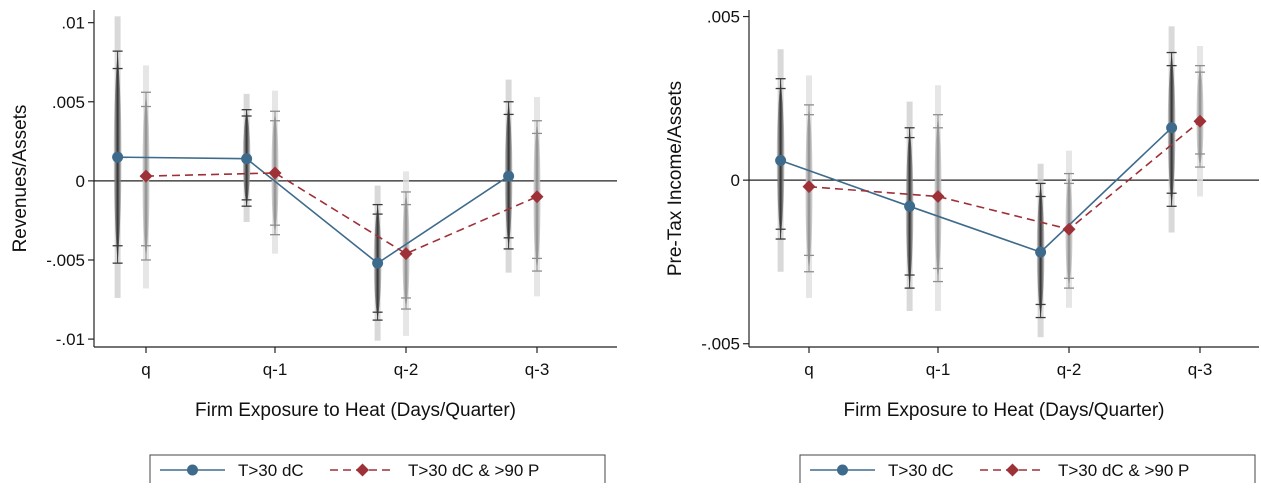  What do you see at coordinates (675, 178) in the screenshot?
I see `y-axis-title: Pre-Tax Income/Assets` at bounding box center [675, 178].